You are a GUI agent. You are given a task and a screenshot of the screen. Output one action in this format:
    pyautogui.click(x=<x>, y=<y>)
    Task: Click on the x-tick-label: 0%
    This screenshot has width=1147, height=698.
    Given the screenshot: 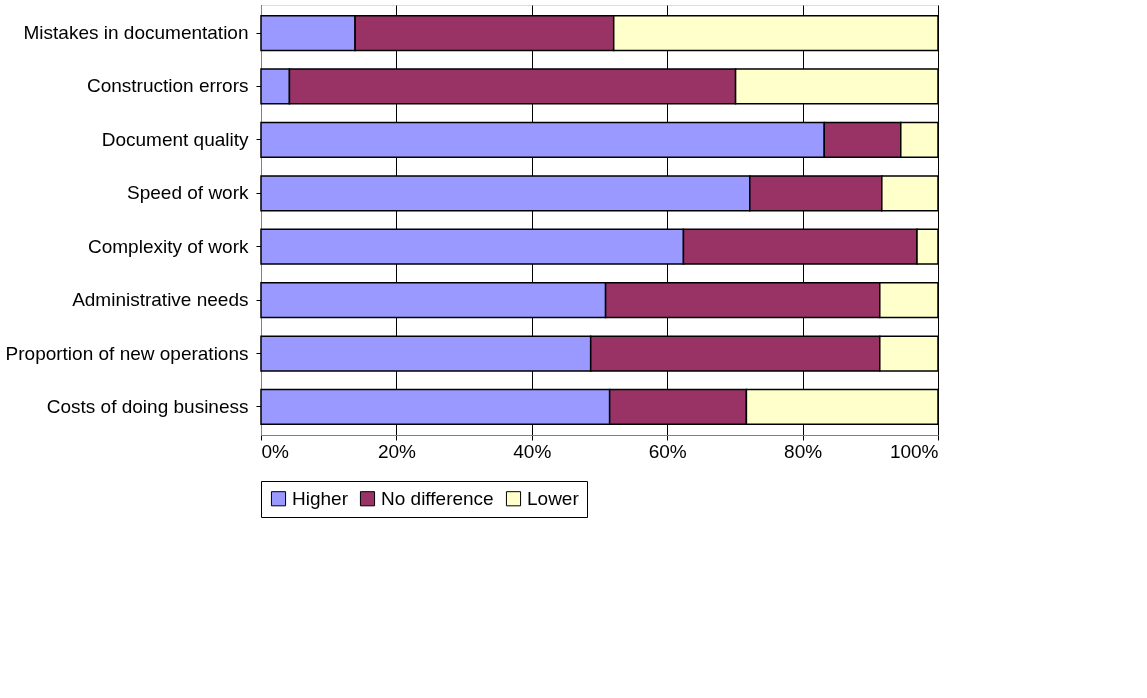 What is the action you would take?
    pyautogui.click(x=275, y=451)
    